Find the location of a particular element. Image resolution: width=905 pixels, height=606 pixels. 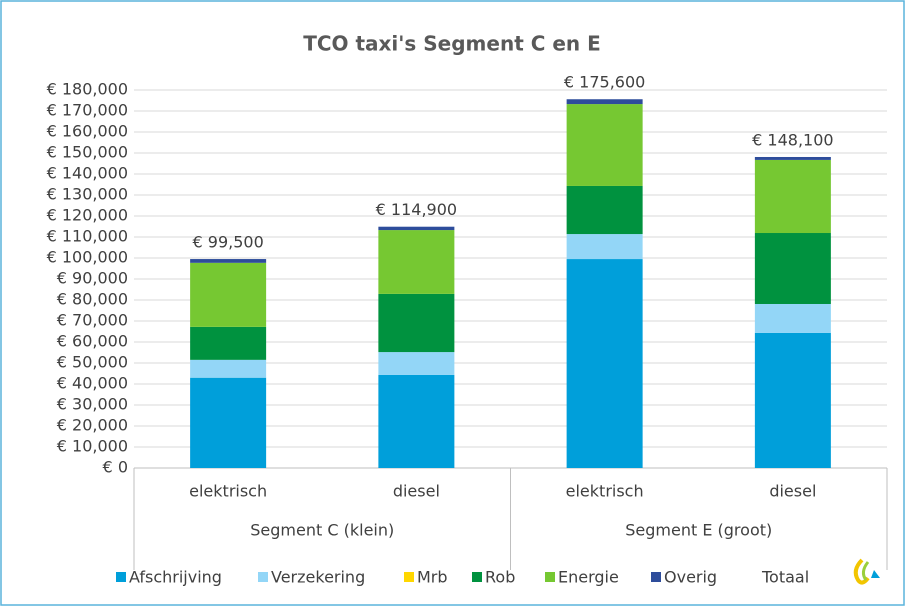

y-tick-label: € 40,000 is located at coordinates (92, 383).